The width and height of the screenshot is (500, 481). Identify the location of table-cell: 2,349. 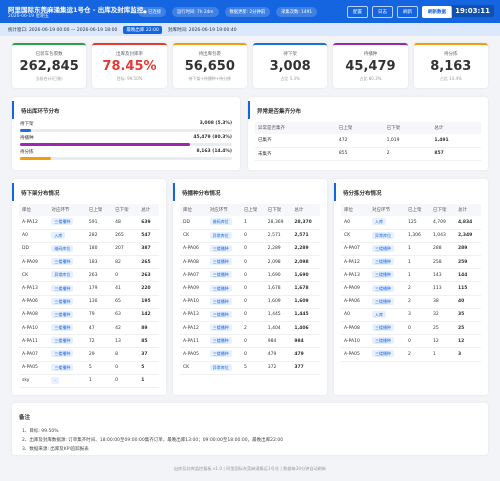
(468, 236).